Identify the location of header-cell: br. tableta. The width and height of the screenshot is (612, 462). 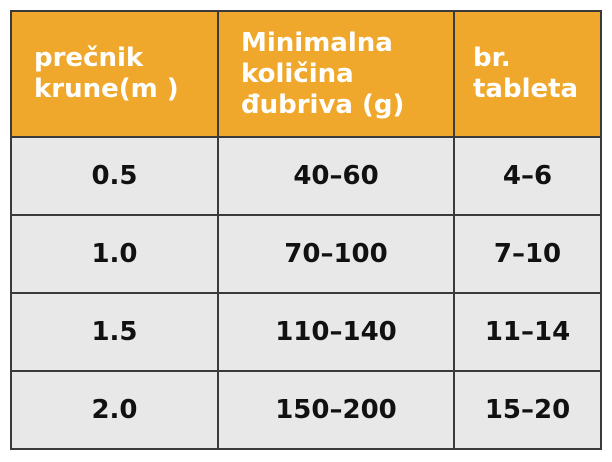
(527, 74).